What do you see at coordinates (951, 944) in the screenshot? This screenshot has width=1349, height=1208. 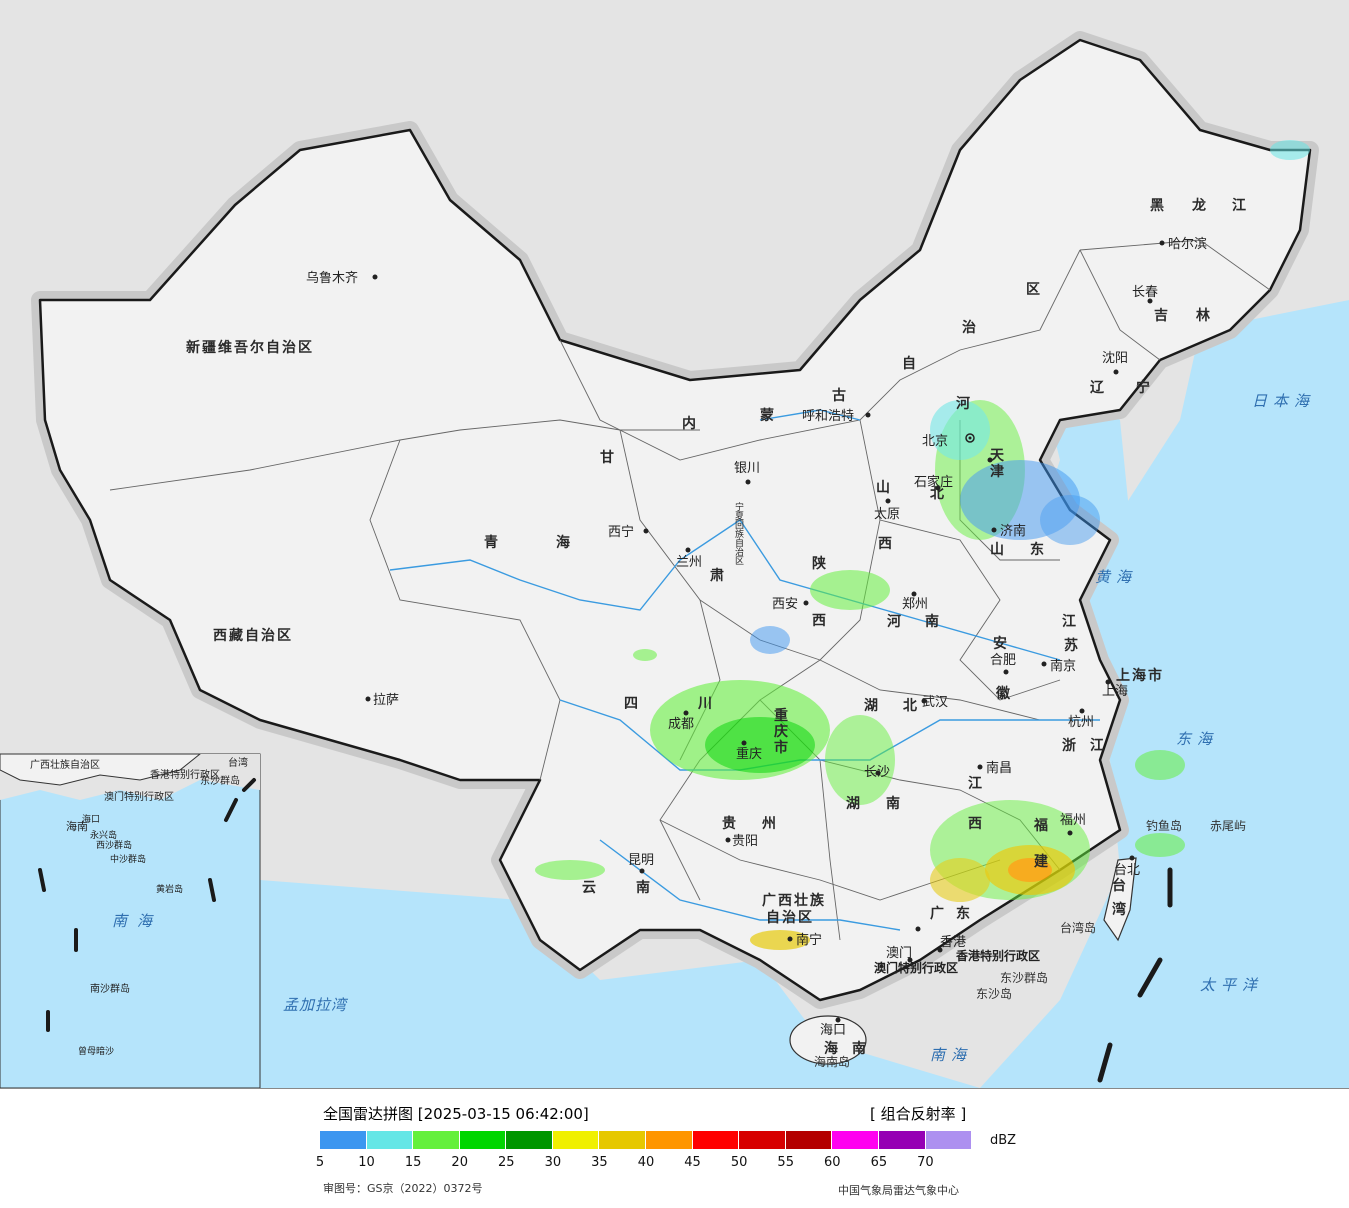 I see `city-hongkong: 香港` at bounding box center [951, 944].